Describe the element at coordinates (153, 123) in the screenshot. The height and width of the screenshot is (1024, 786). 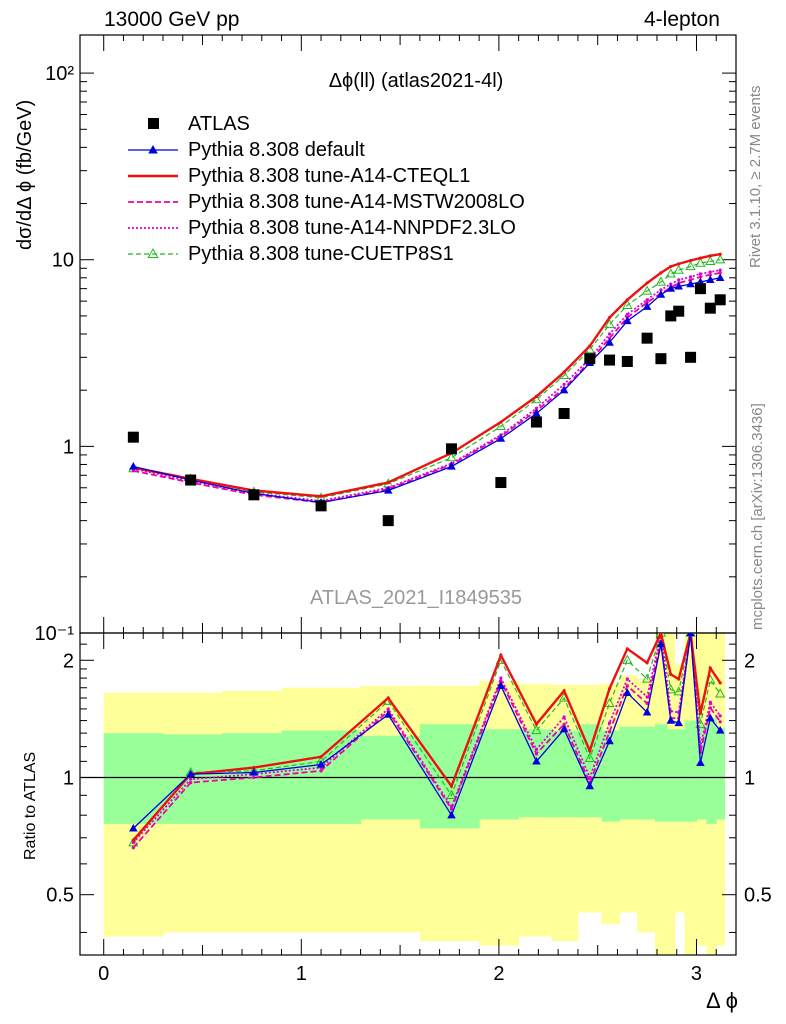
I see `legend-atlas-marker` at that location.